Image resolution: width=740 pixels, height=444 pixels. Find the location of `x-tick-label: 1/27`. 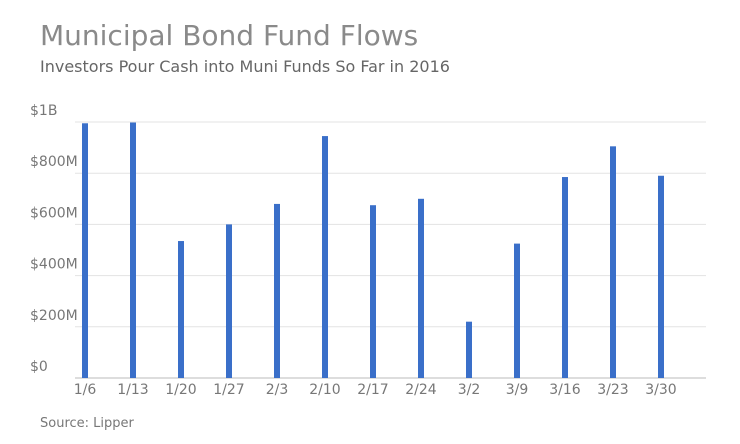

x-tick-label: 1/27 is located at coordinates (228, 390).